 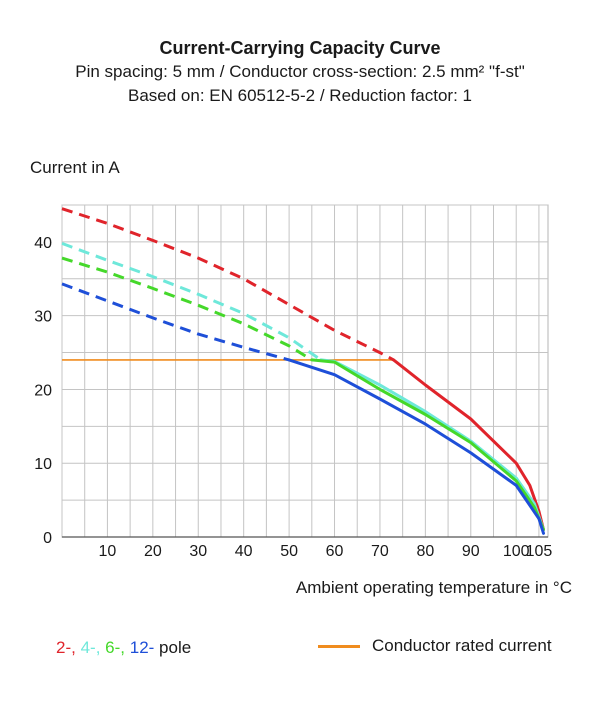 I want to click on chart-title: Current-Carrying Capacity Curve, so click(x=300, y=48).